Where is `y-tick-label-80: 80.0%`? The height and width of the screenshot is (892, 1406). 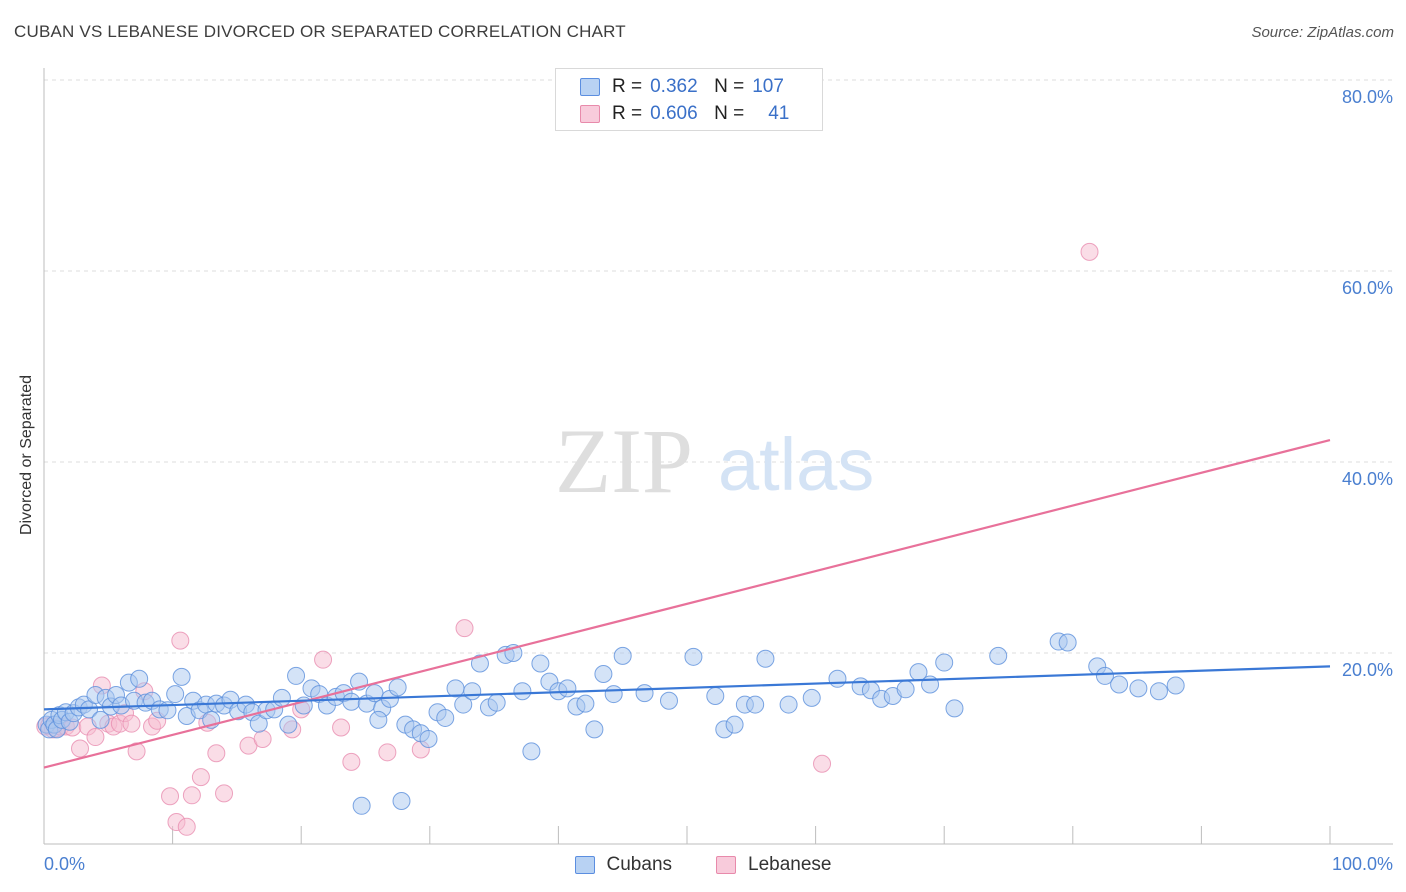 y-tick-label-80: 80.0% is located at coordinates (1367, 97).